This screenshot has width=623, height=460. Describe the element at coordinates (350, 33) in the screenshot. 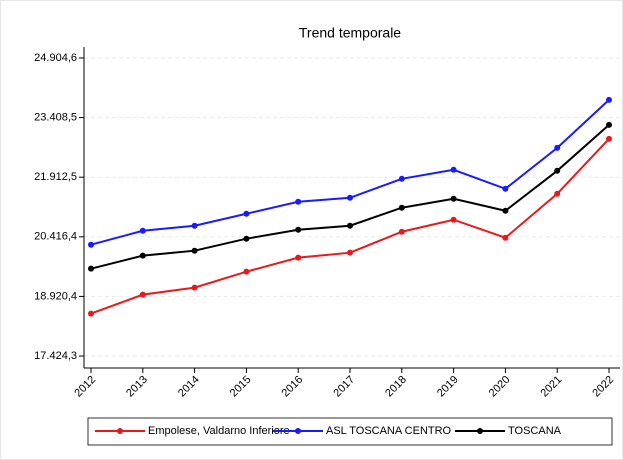

I see `chart-title: Trend temporale` at that location.